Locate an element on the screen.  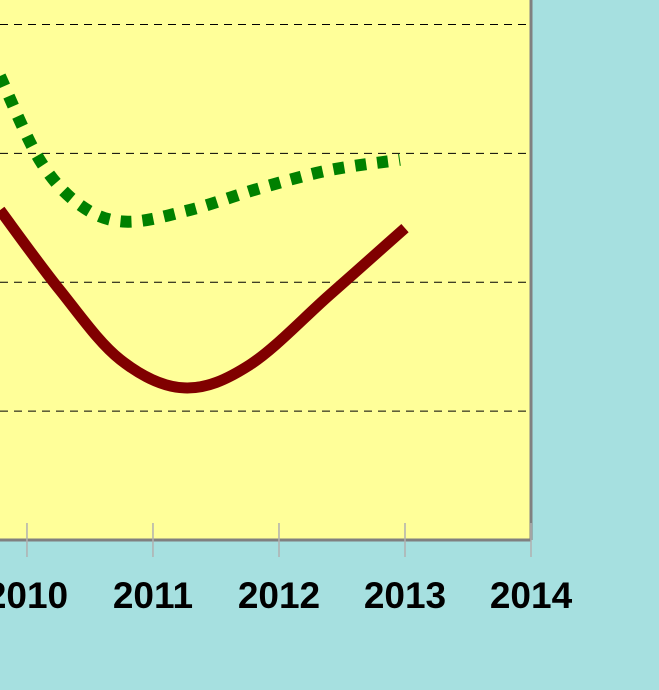
data-line is located at coordinates (200, 150).